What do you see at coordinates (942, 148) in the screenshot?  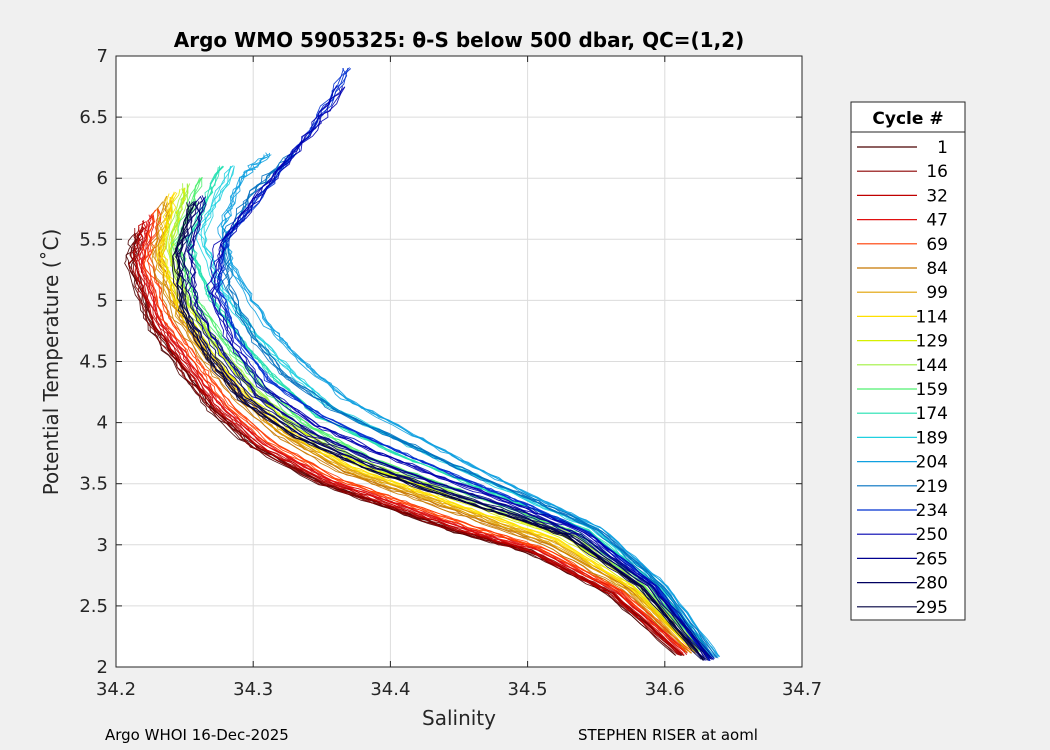 I see `legend-label: 1` at bounding box center [942, 148].